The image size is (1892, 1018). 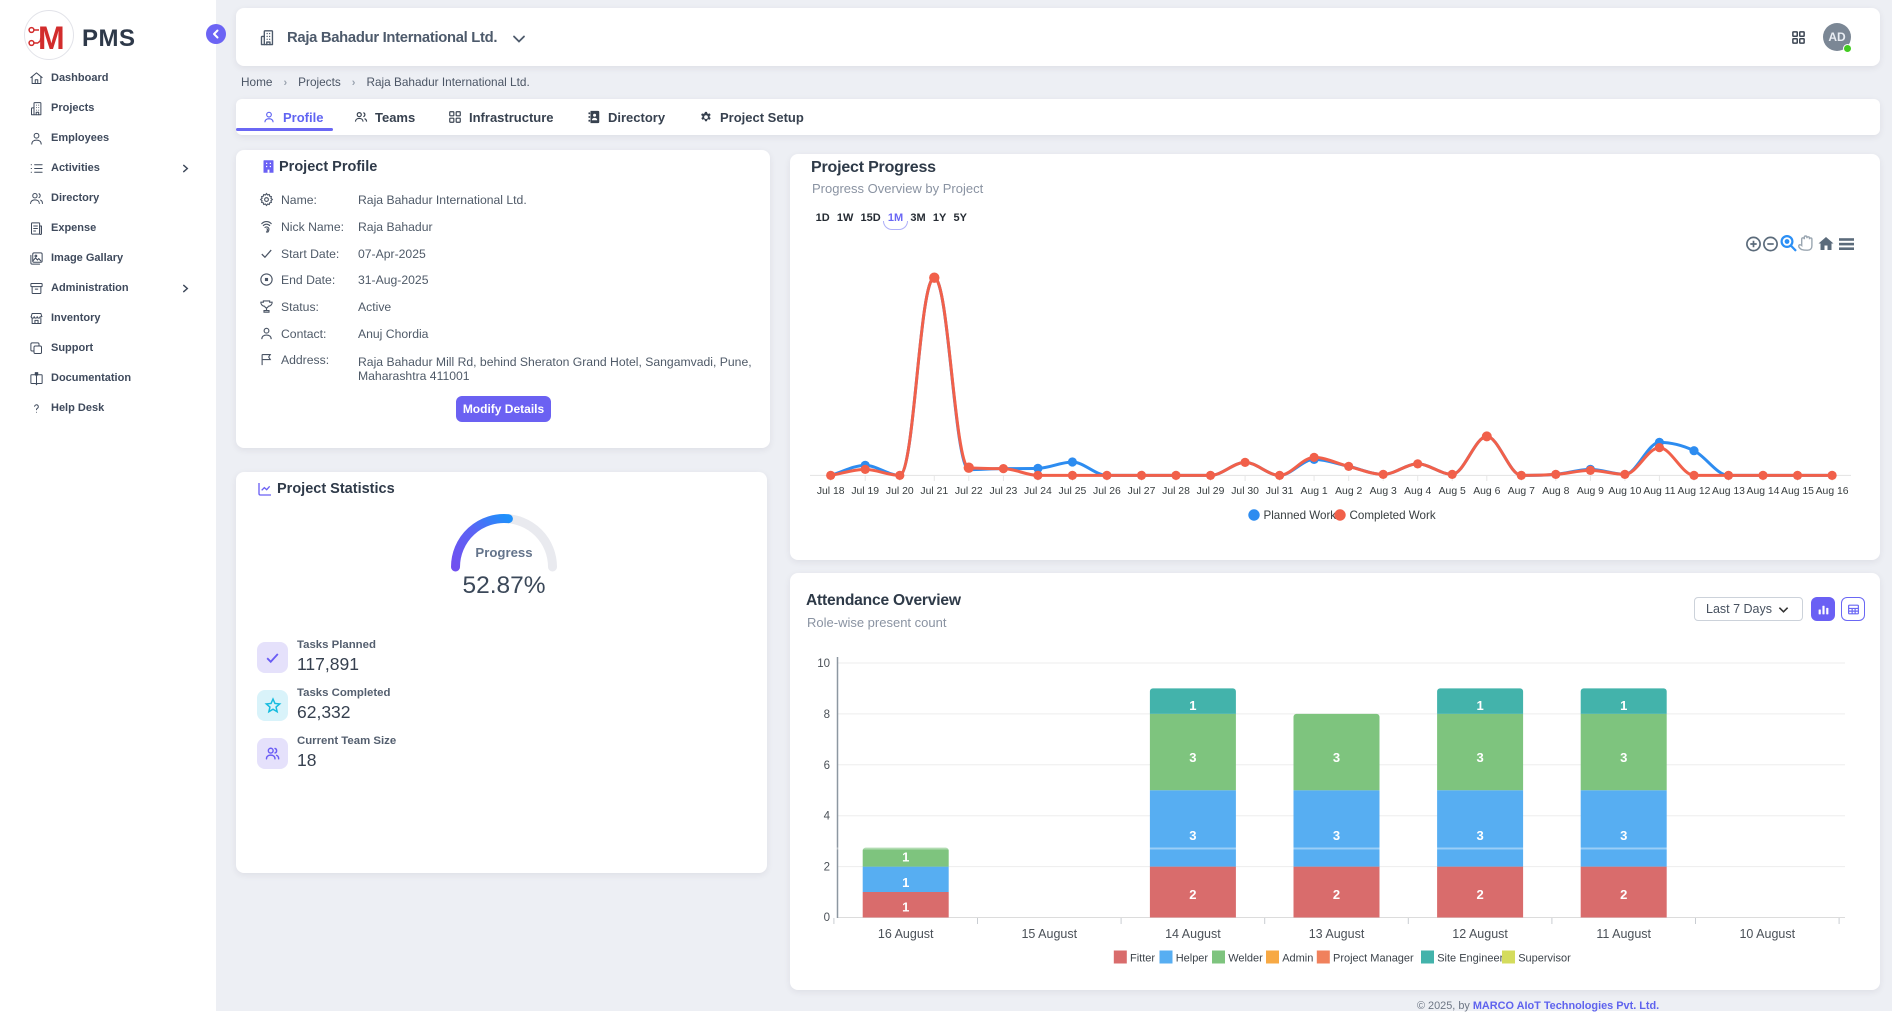 I want to click on svg-text: Jul 27, so click(x=1142, y=491).